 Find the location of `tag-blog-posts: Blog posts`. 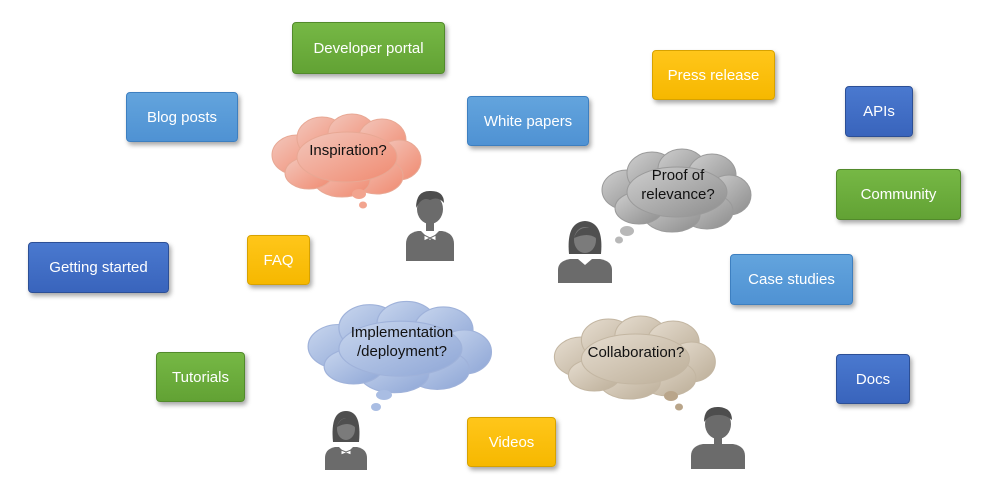

tag-blog-posts: Blog posts is located at coordinates (182, 117).